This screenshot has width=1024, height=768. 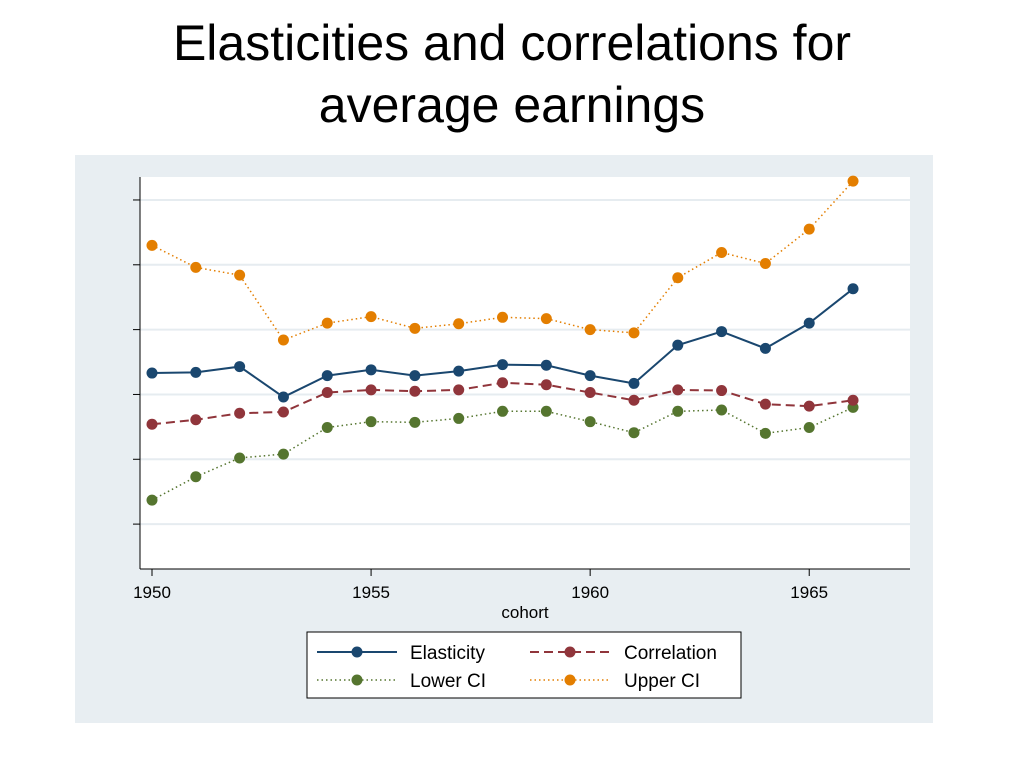 I want to click on lower-ci-line, so click(x=502, y=453).